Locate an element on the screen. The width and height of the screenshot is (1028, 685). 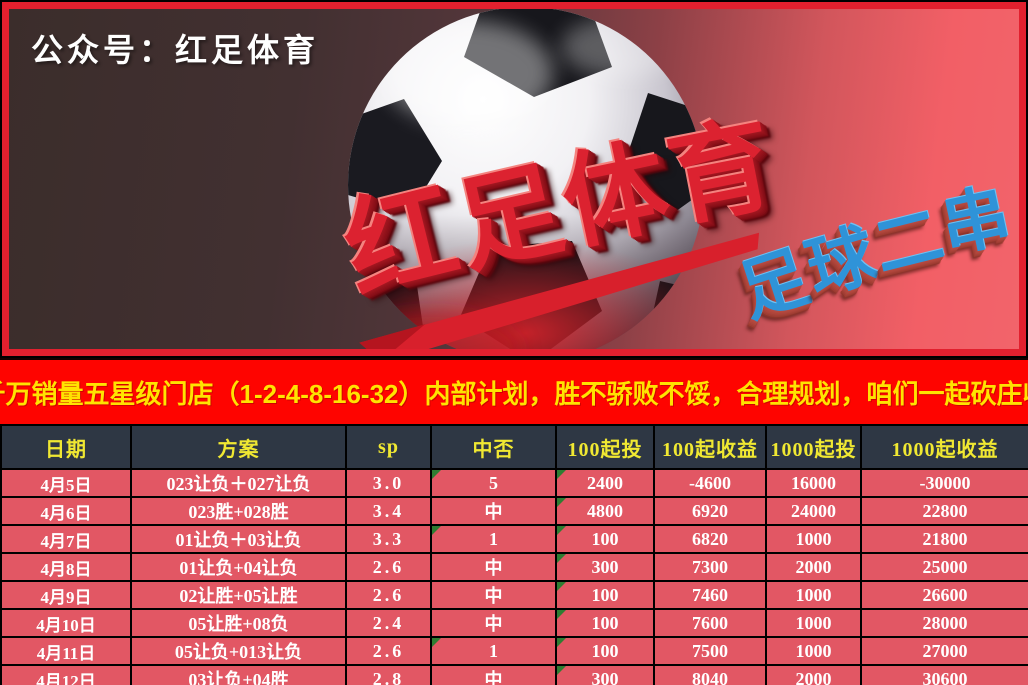
header-invest1000: 1000起投 is located at coordinates (813, 447).